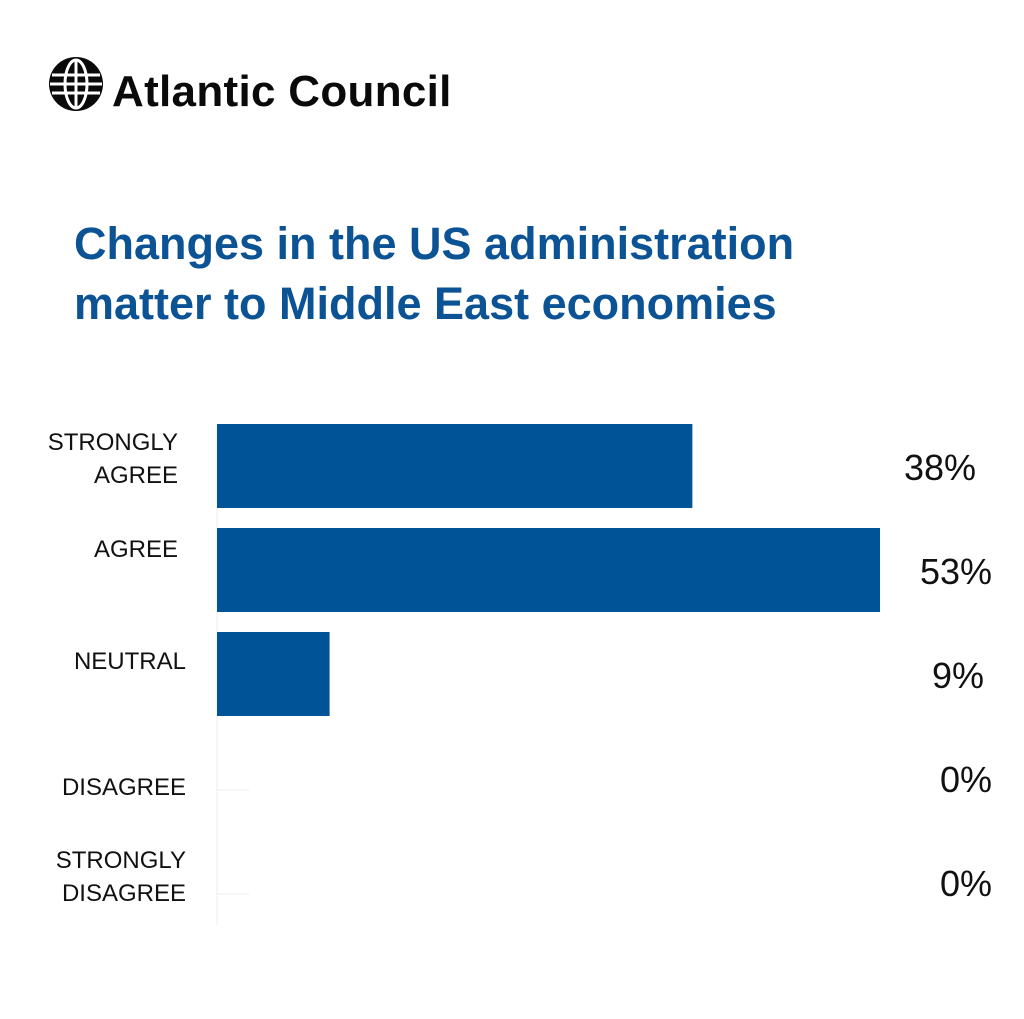 The width and height of the screenshot is (1024, 1019). What do you see at coordinates (425, 303) in the screenshot?
I see `chart-title-line-2: matter to Middle East economies` at bounding box center [425, 303].